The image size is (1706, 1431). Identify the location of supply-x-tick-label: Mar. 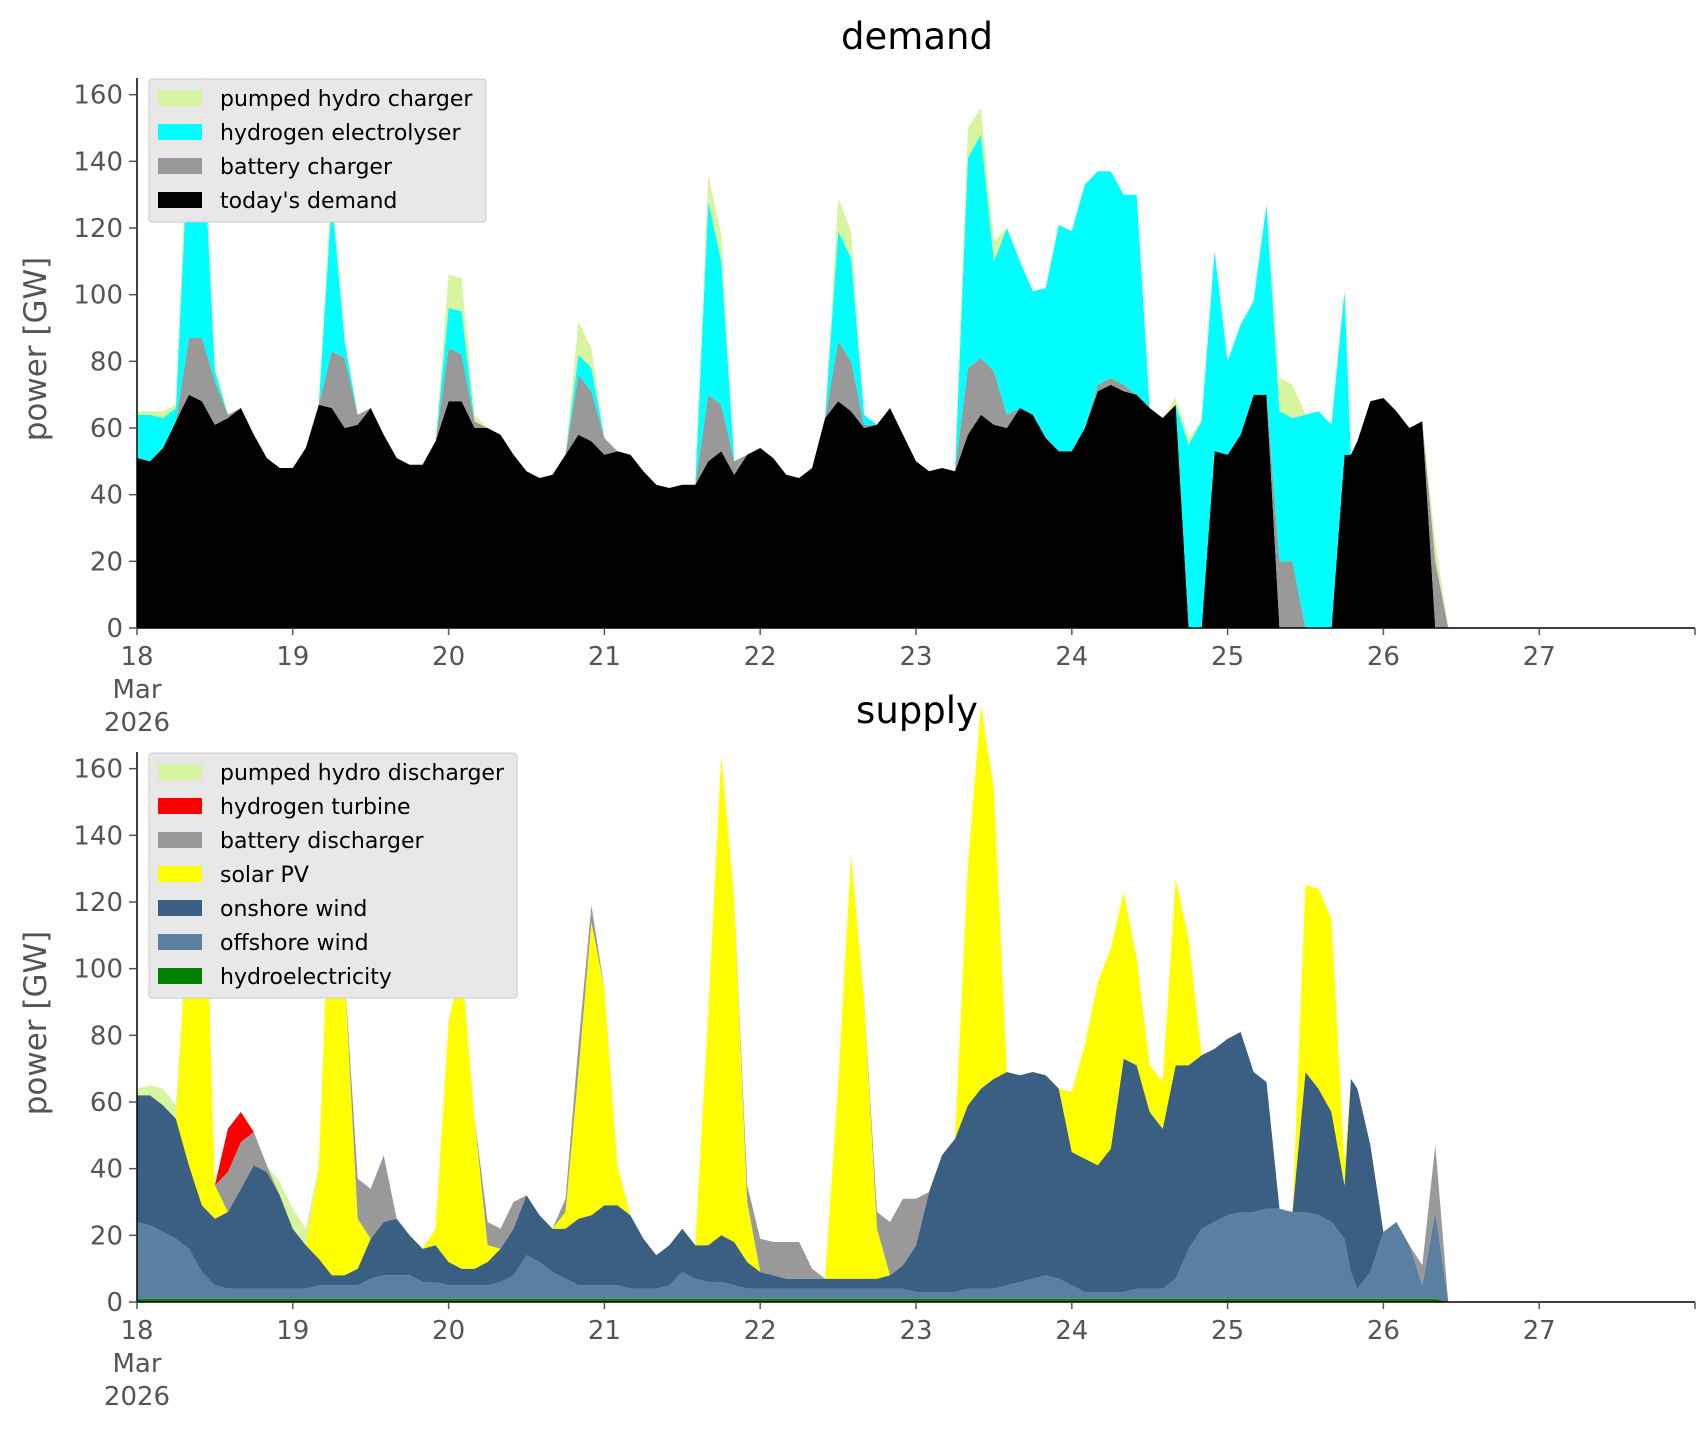
(136, 1364).